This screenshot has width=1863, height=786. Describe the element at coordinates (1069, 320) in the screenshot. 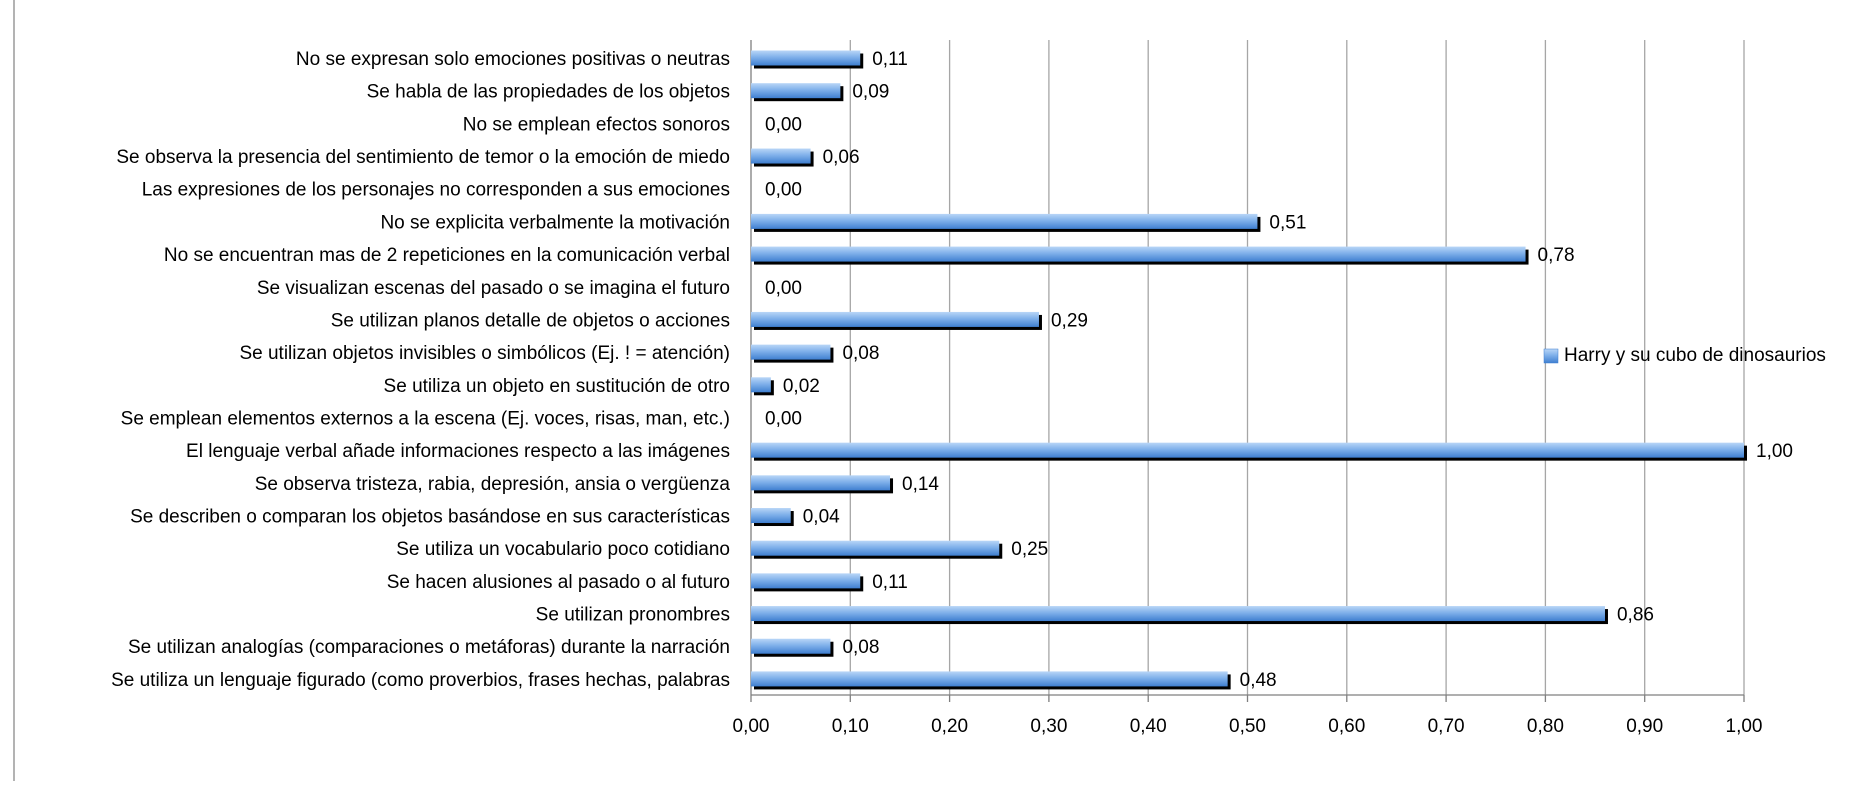

I see `value-label: 0,29` at that location.